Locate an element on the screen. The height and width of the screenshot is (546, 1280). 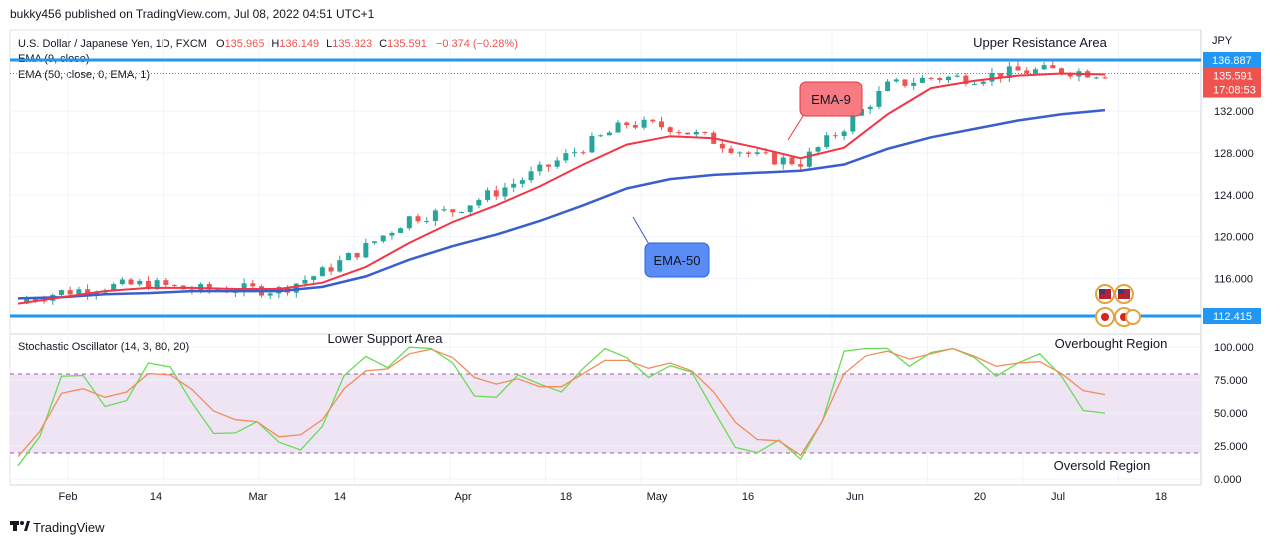
price-tick-label: 132.000 is located at coordinates (1234, 112).